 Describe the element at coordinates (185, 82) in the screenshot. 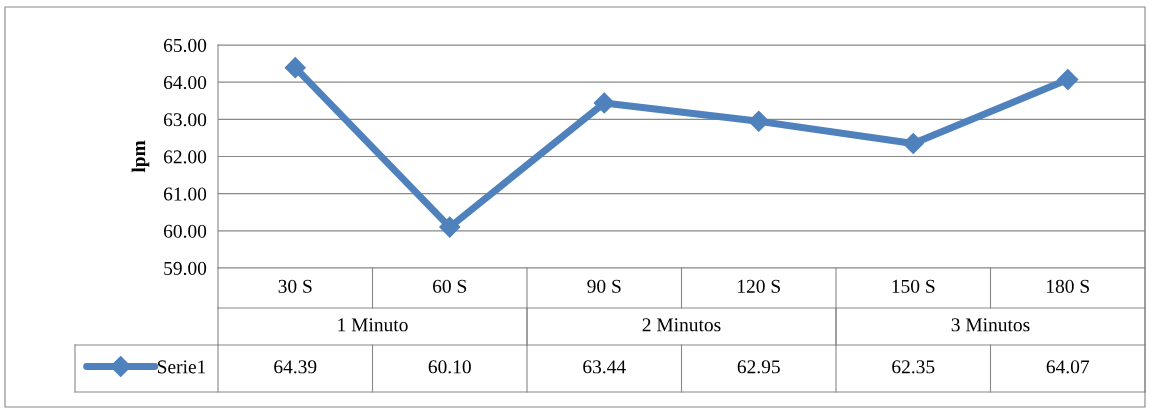

I see `y-tick-label: 64.00` at that location.